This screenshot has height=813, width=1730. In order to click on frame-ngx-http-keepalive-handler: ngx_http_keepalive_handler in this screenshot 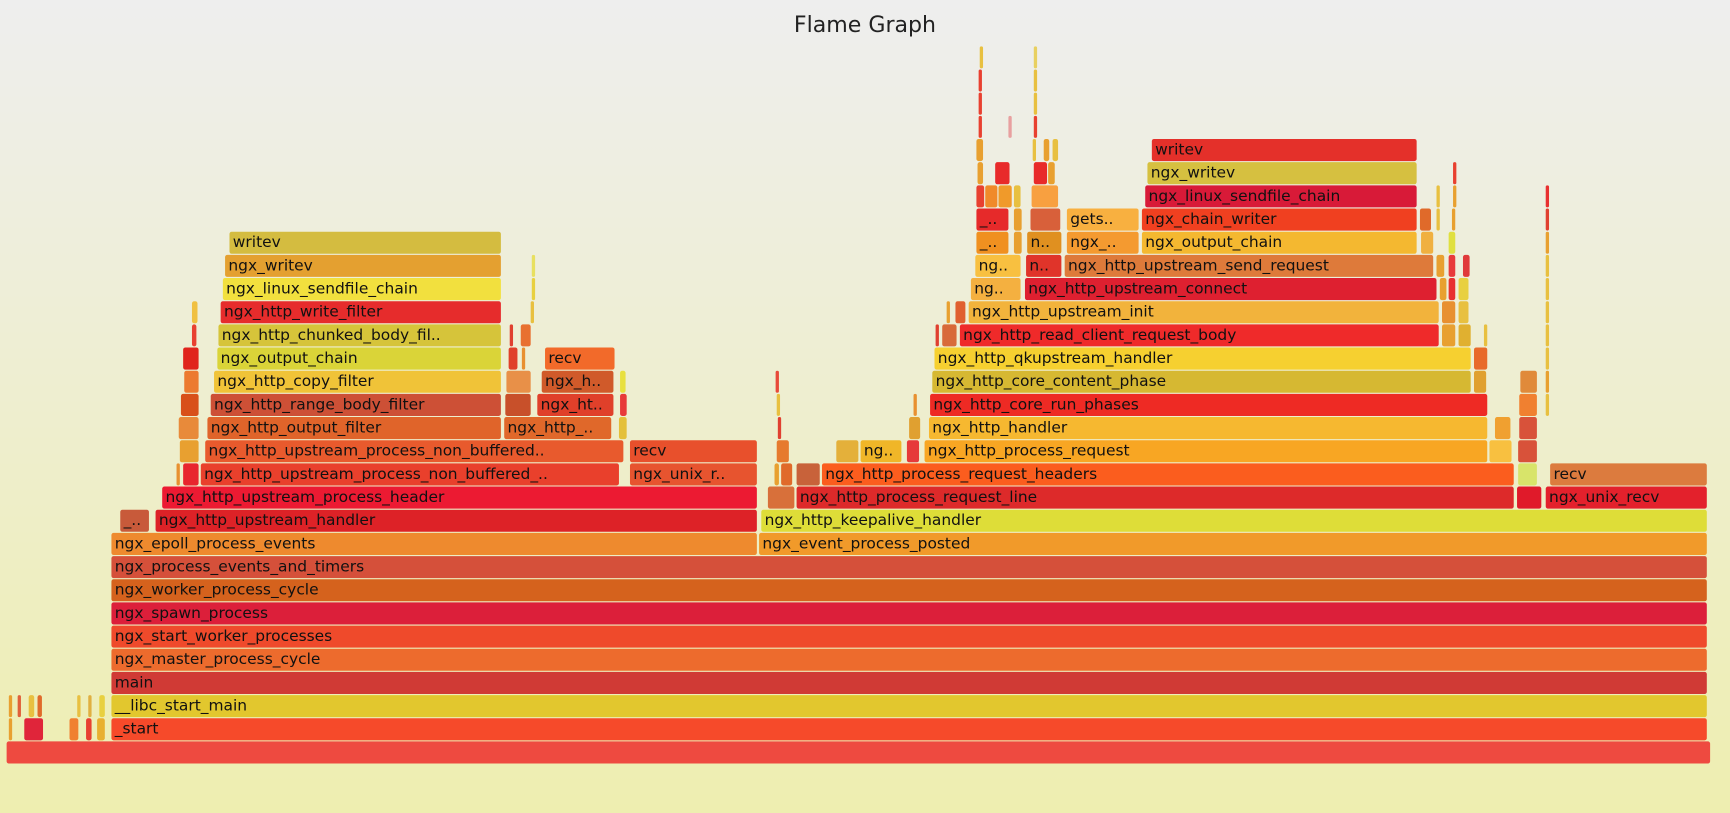, I will do `click(1234, 520)`.